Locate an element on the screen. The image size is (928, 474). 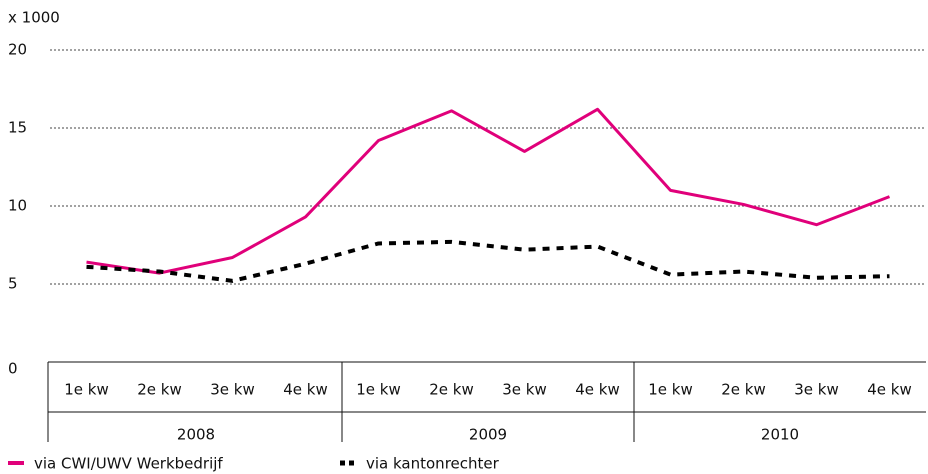
y-unit-label: x 1000 is located at coordinates (34, 18).